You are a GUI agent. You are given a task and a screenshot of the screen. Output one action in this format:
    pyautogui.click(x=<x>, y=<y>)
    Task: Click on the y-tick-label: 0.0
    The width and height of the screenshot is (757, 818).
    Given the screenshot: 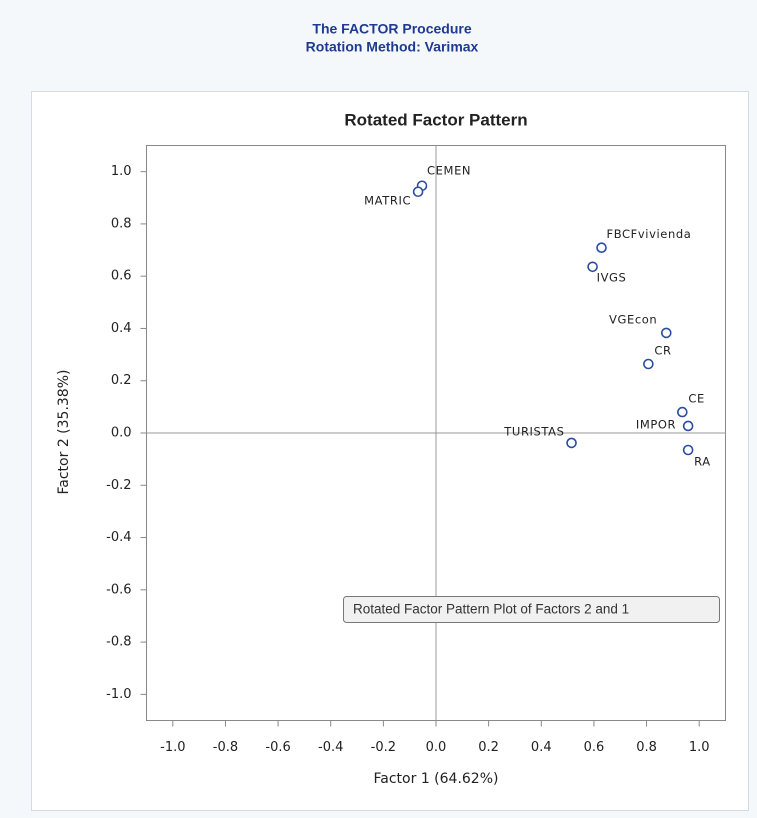 What is the action you would take?
    pyautogui.click(x=121, y=433)
    